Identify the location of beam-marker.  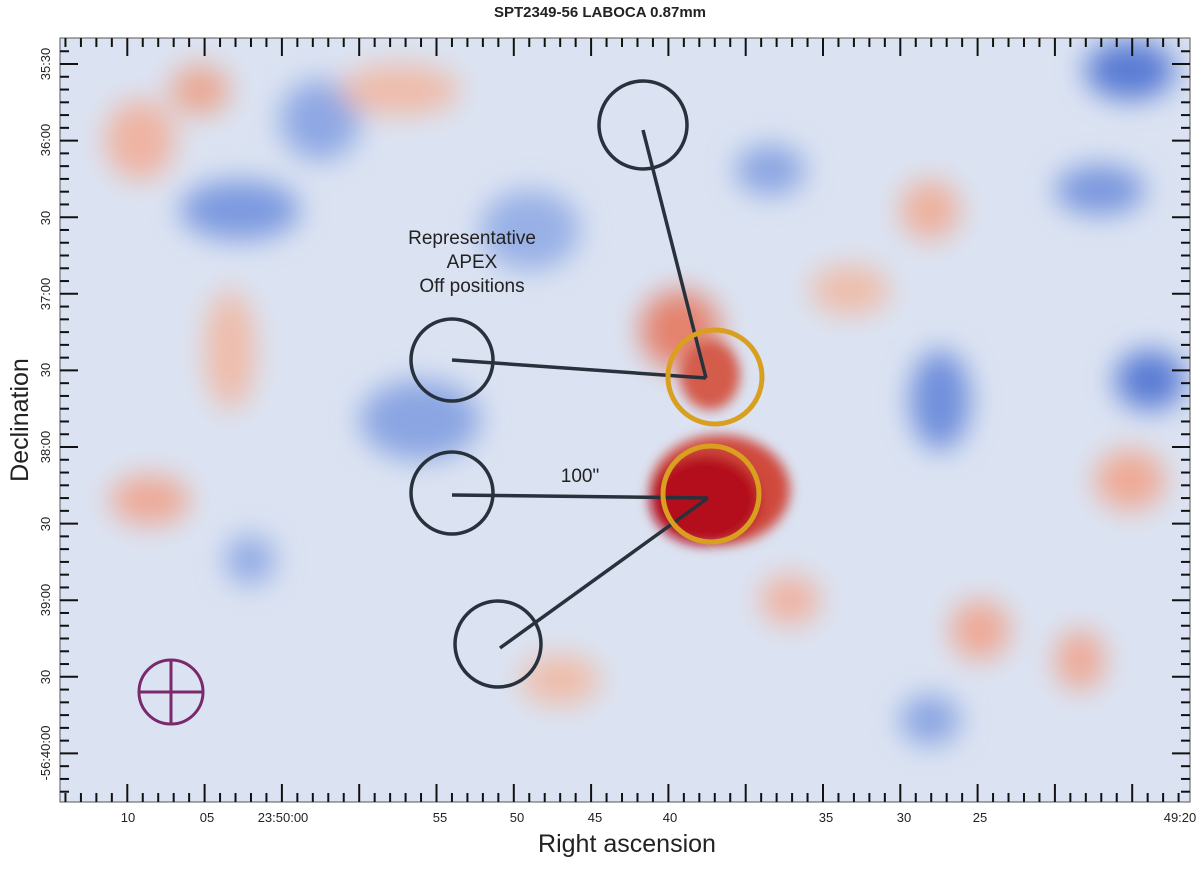
(171, 692).